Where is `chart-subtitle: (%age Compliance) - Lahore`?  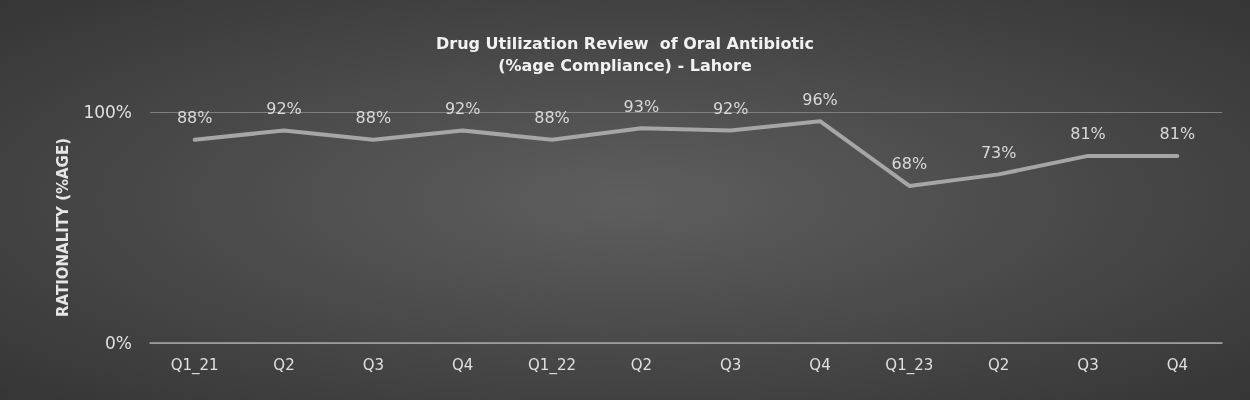
chart-subtitle: (%age Compliance) - Lahore is located at coordinates (625, 65).